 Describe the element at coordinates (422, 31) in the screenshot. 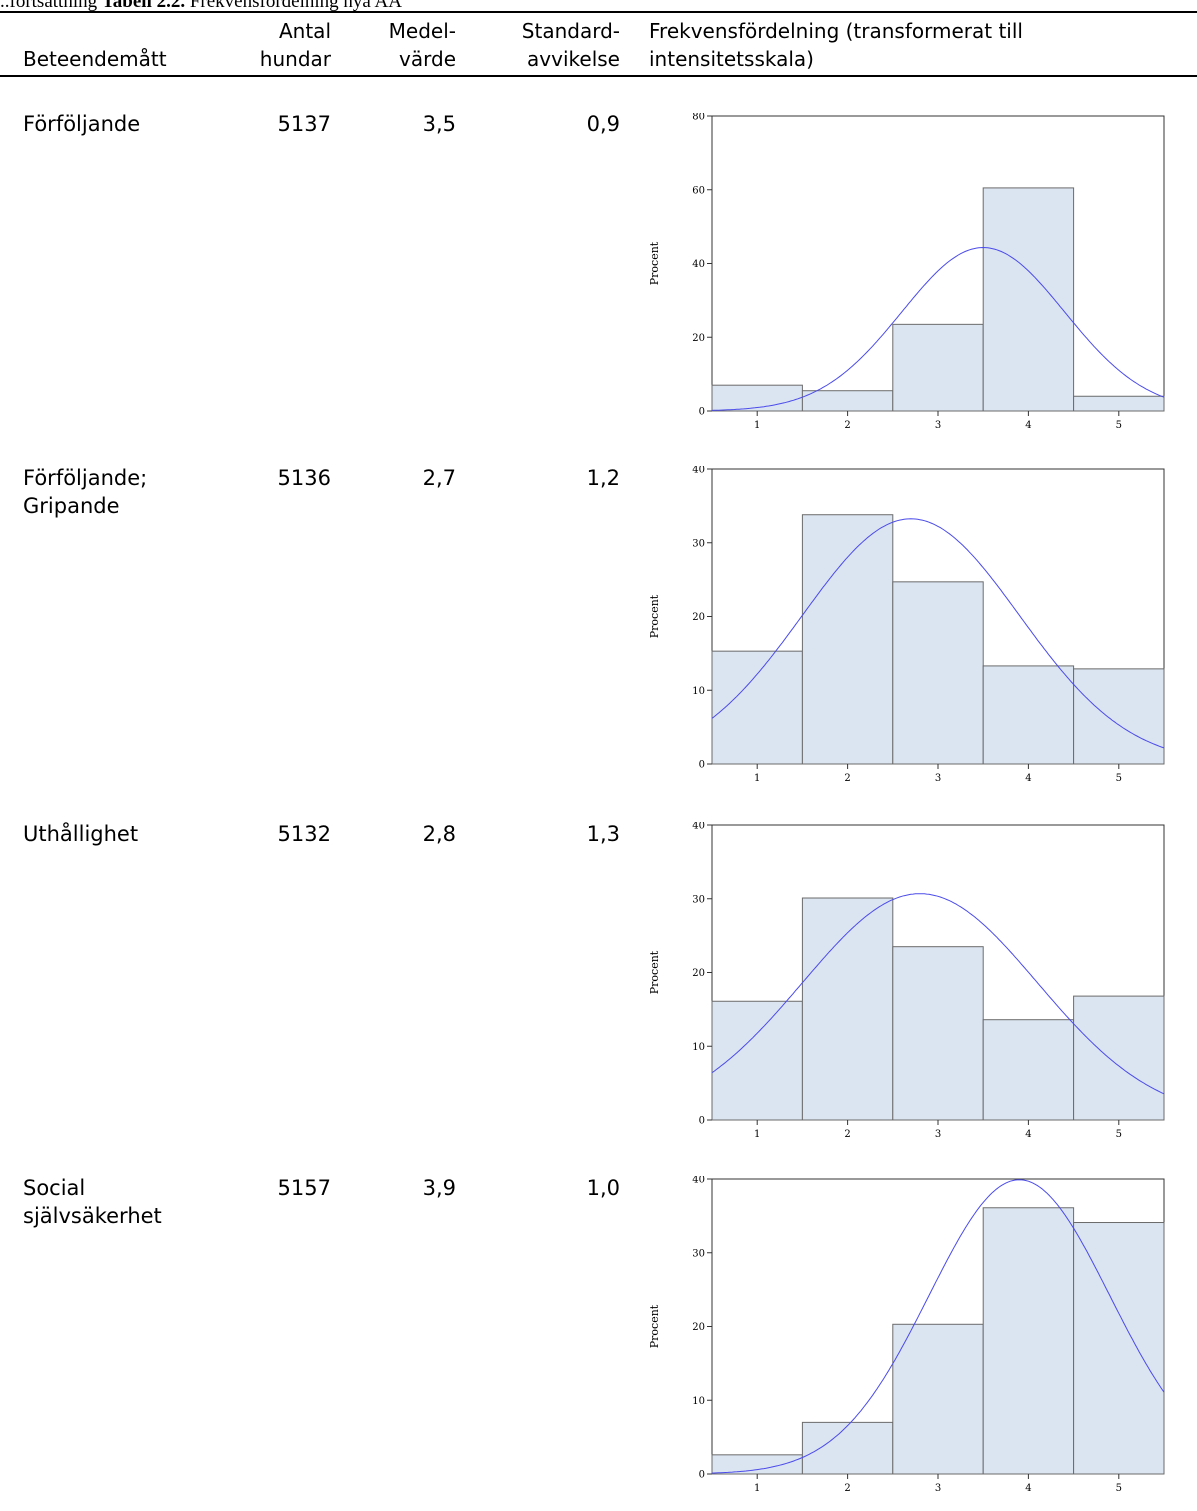

I see `header-mean-line1: Medel-` at that location.